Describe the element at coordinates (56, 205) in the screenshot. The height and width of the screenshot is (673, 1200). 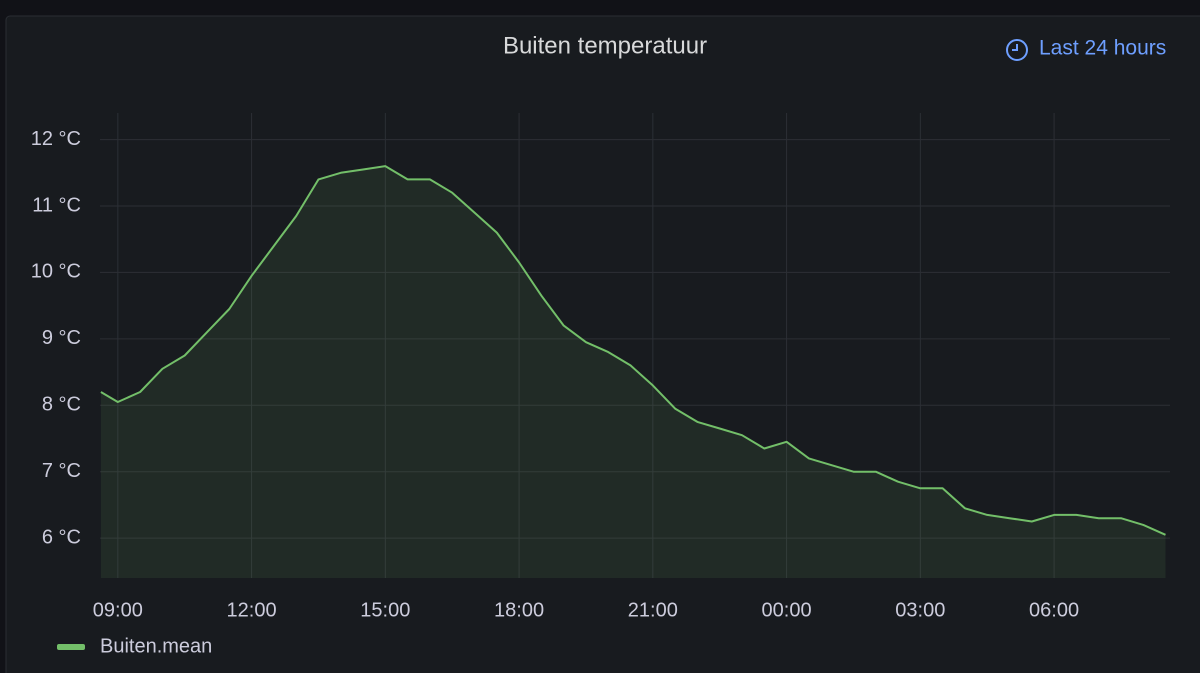
I see `y-tick-label: 11 °C` at that location.